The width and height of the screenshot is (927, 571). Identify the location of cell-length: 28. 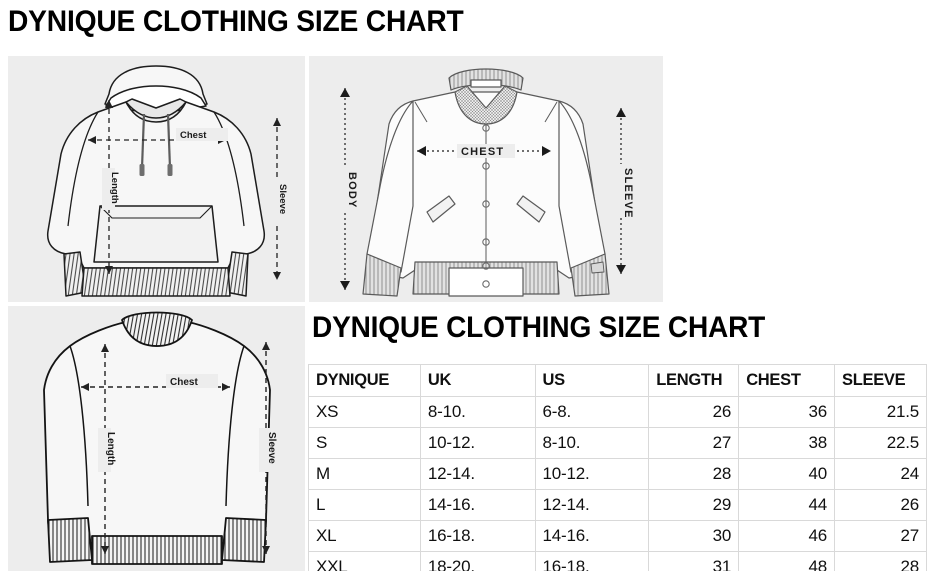
(694, 474).